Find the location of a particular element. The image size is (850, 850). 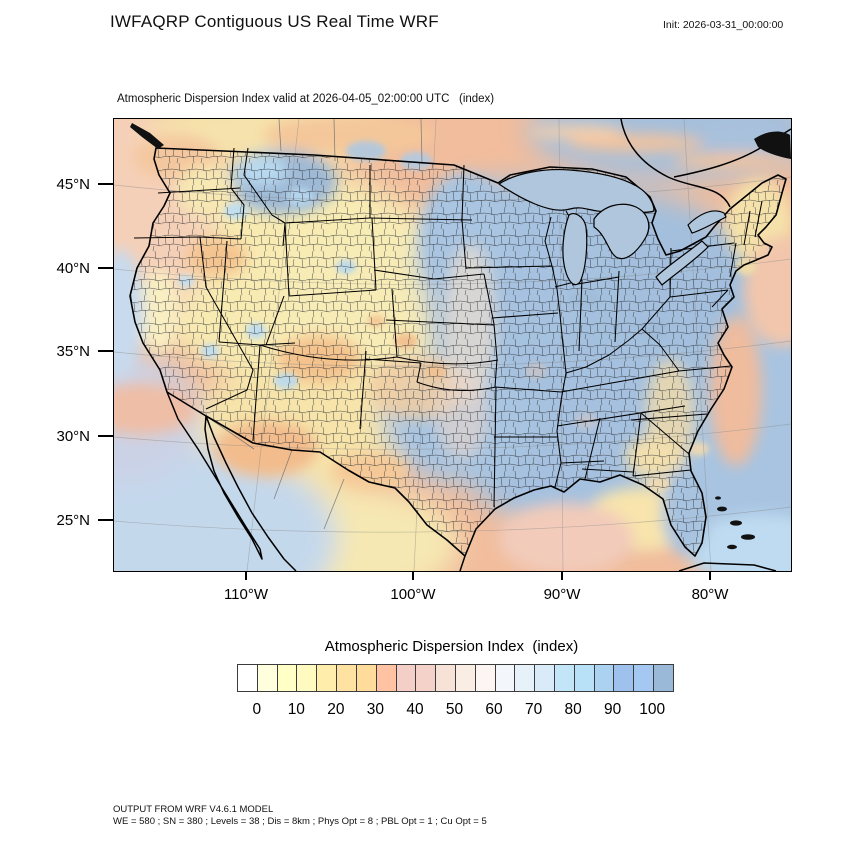

footer-line1: OUTPUT FROM WRF V4.6.1 MODEL is located at coordinates (193, 809).